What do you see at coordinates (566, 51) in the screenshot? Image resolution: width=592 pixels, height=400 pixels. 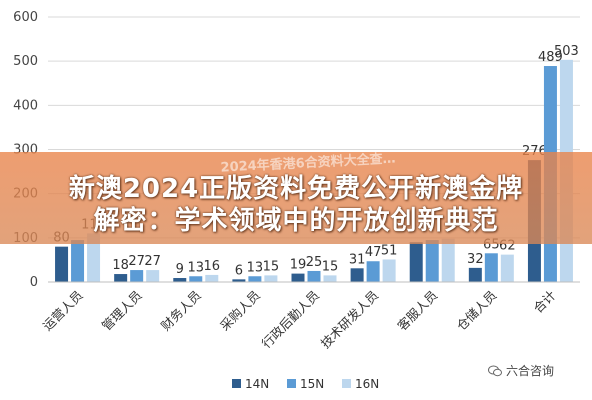 I see `data-label: 503` at bounding box center [566, 51].